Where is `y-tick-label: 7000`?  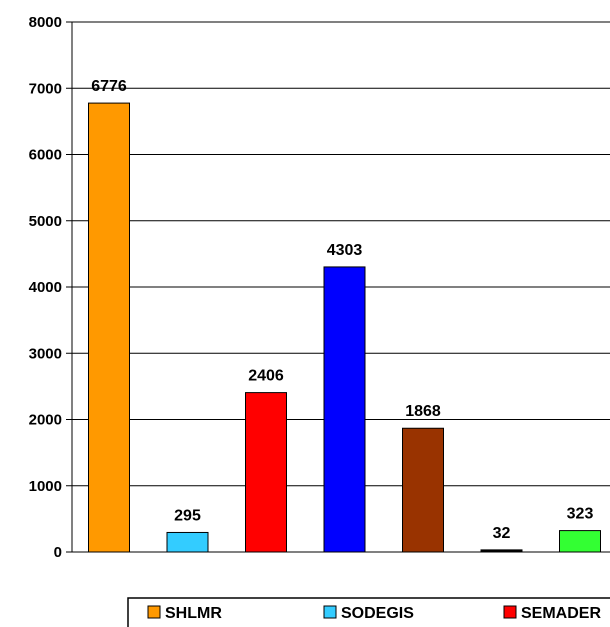
y-tick-label: 7000 is located at coordinates (45, 88).